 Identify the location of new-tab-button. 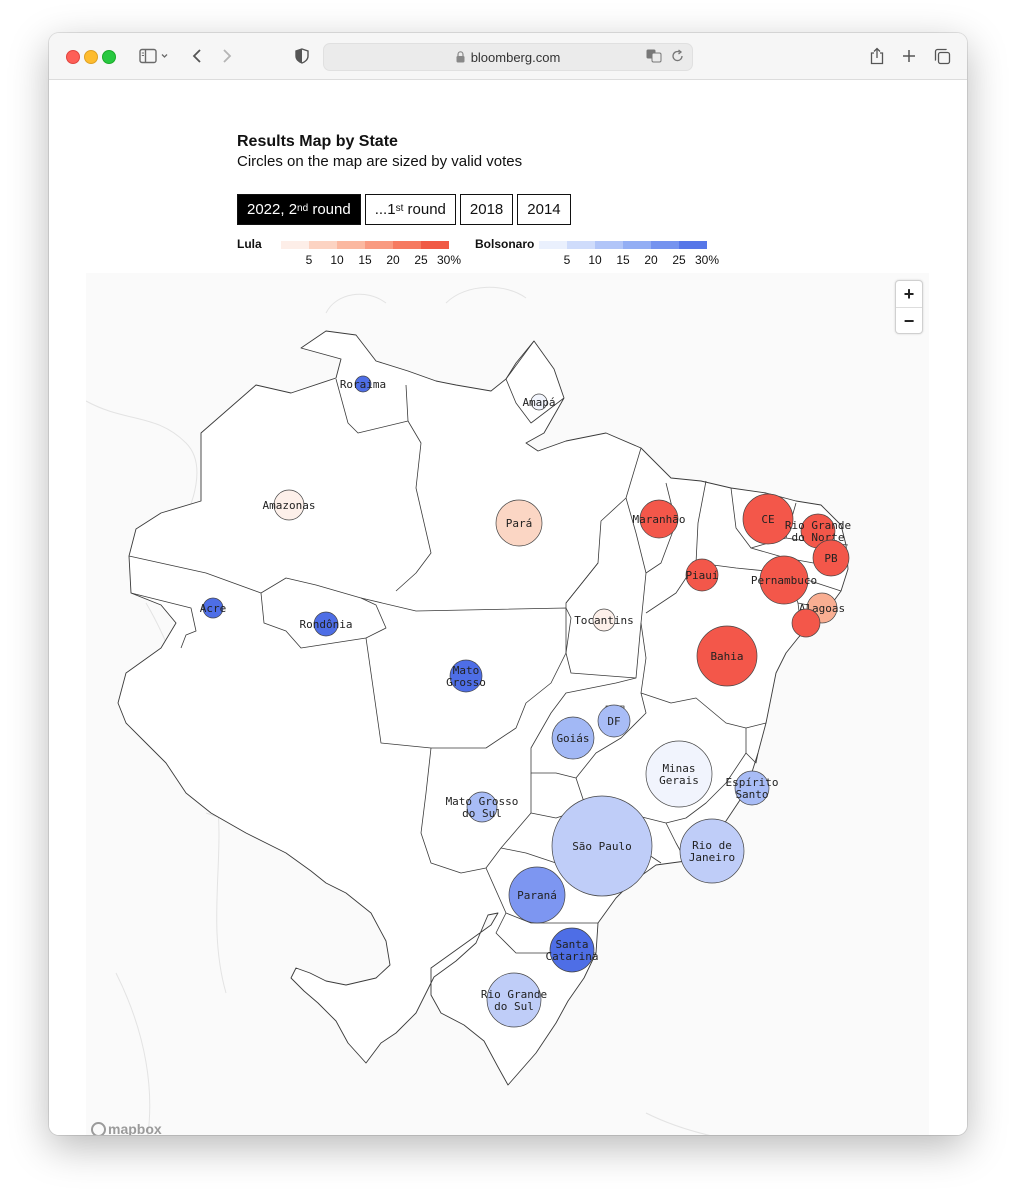
(909, 56).